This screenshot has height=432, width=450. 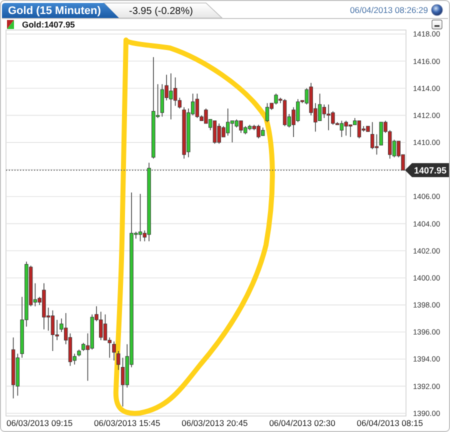 What do you see at coordinates (302, 423) in the screenshot?
I see `x-tick-label: 06/04/2013 02:30` at bounding box center [302, 423].